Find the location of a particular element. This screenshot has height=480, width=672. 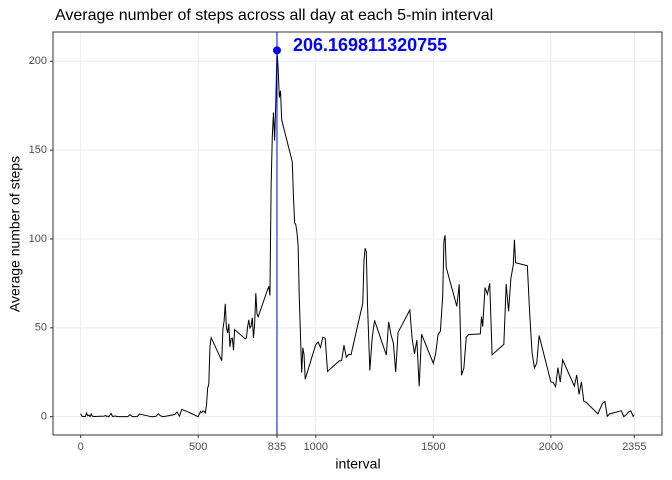

x-tick-label: 1500 is located at coordinates (433, 447).